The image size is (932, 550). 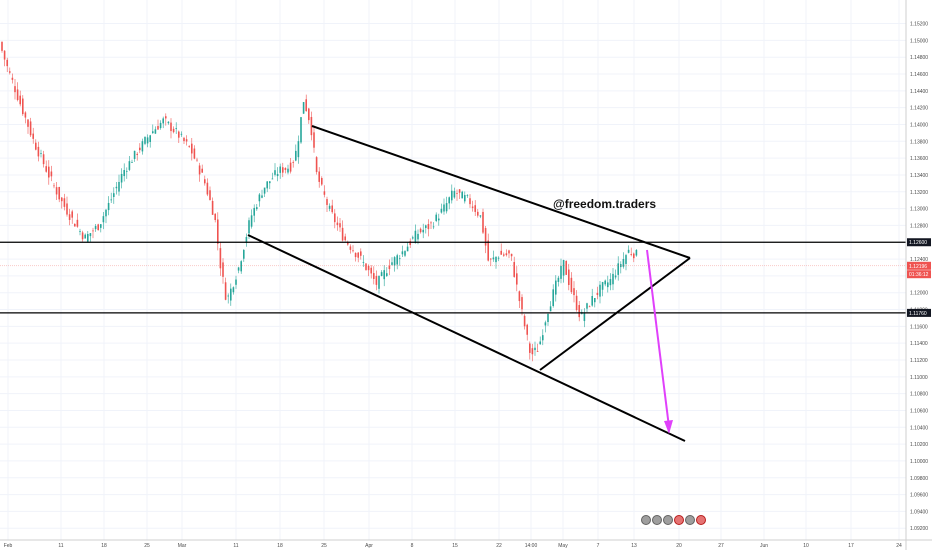 What do you see at coordinates (658, 338) in the screenshot?
I see `projection-arrow-line` at bounding box center [658, 338].